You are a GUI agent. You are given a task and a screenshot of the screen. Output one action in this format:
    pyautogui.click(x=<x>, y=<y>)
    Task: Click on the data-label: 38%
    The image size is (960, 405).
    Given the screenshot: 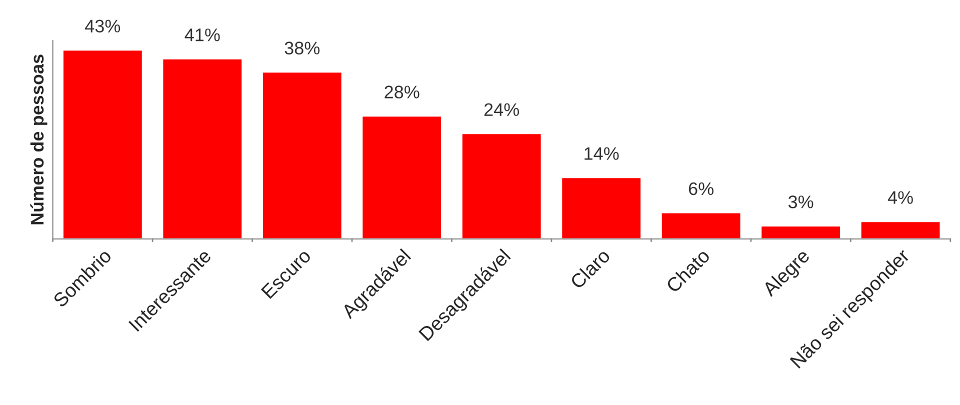 What is the action you would take?
    pyautogui.click(x=302, y=48)
    